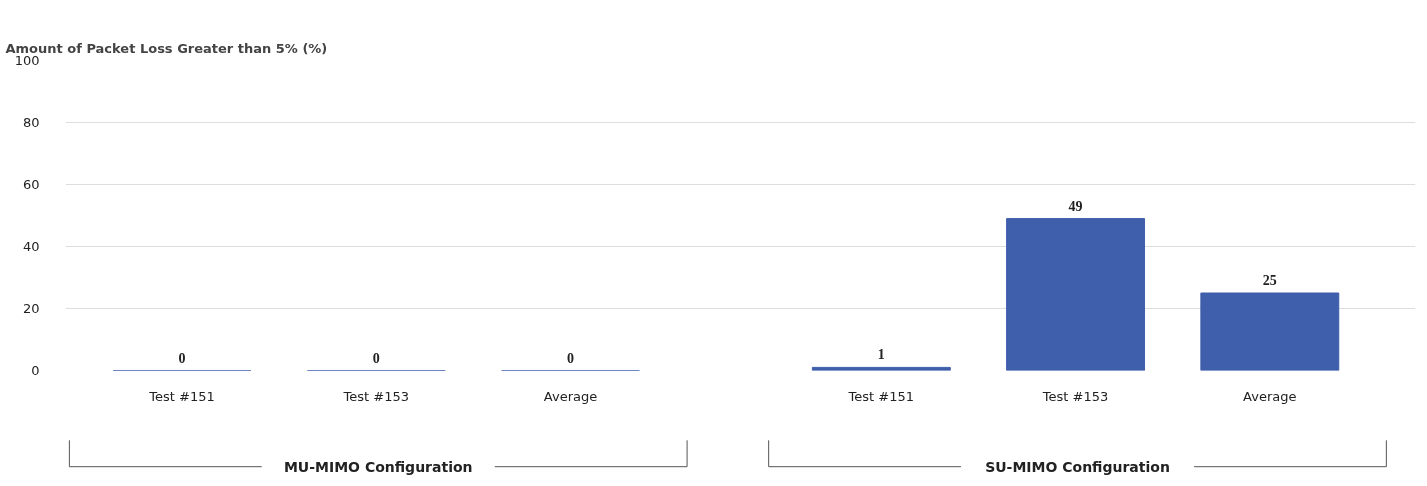 Image resolution: width=1427 pixels, height=486 pixels. What do you see at coordinates (31, 246) in the screenshot?
I see `y-tick-label: 40` at bounding box center [31, 246].